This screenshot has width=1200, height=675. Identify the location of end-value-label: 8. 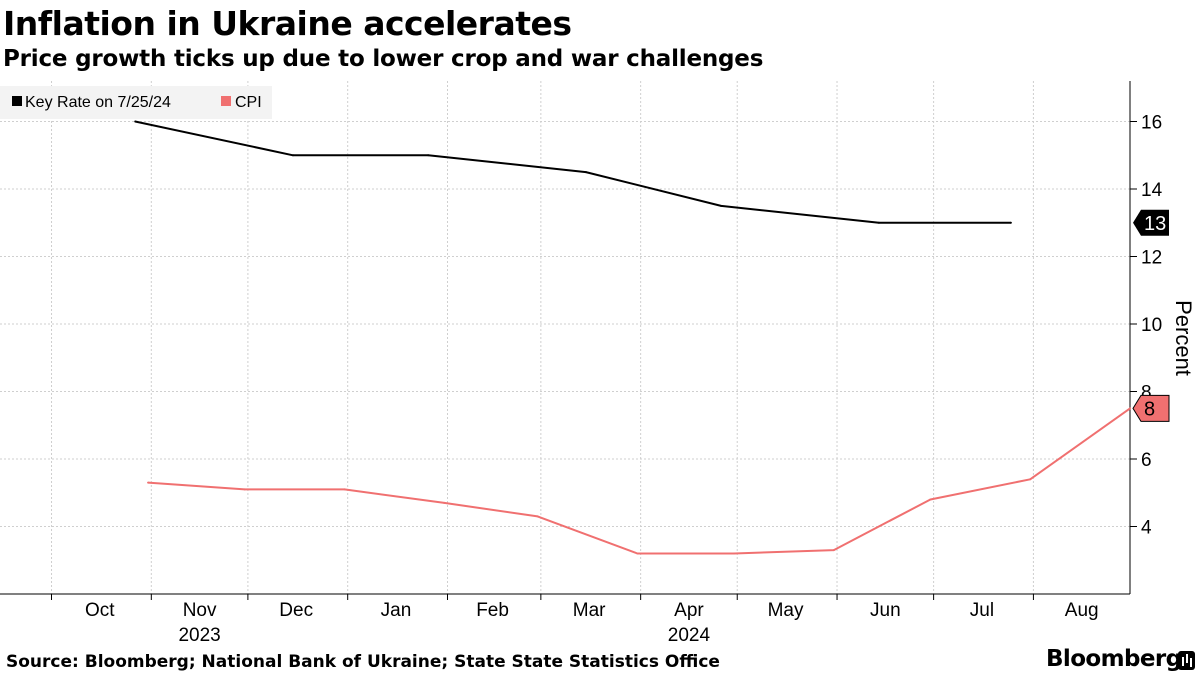
(1149, 409).